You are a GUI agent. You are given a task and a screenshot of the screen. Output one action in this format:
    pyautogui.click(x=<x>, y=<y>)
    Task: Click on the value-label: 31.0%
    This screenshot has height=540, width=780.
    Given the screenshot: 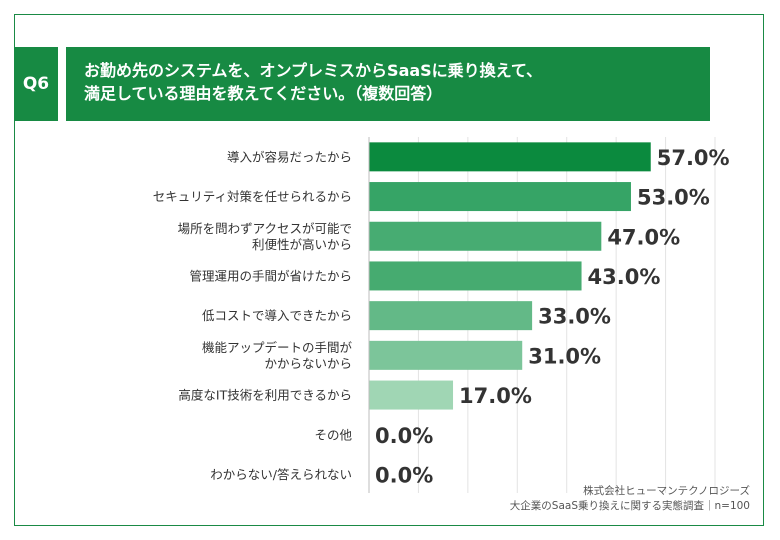 What is the action you would take?
    pyautogui.click(x=564, y=356)
    